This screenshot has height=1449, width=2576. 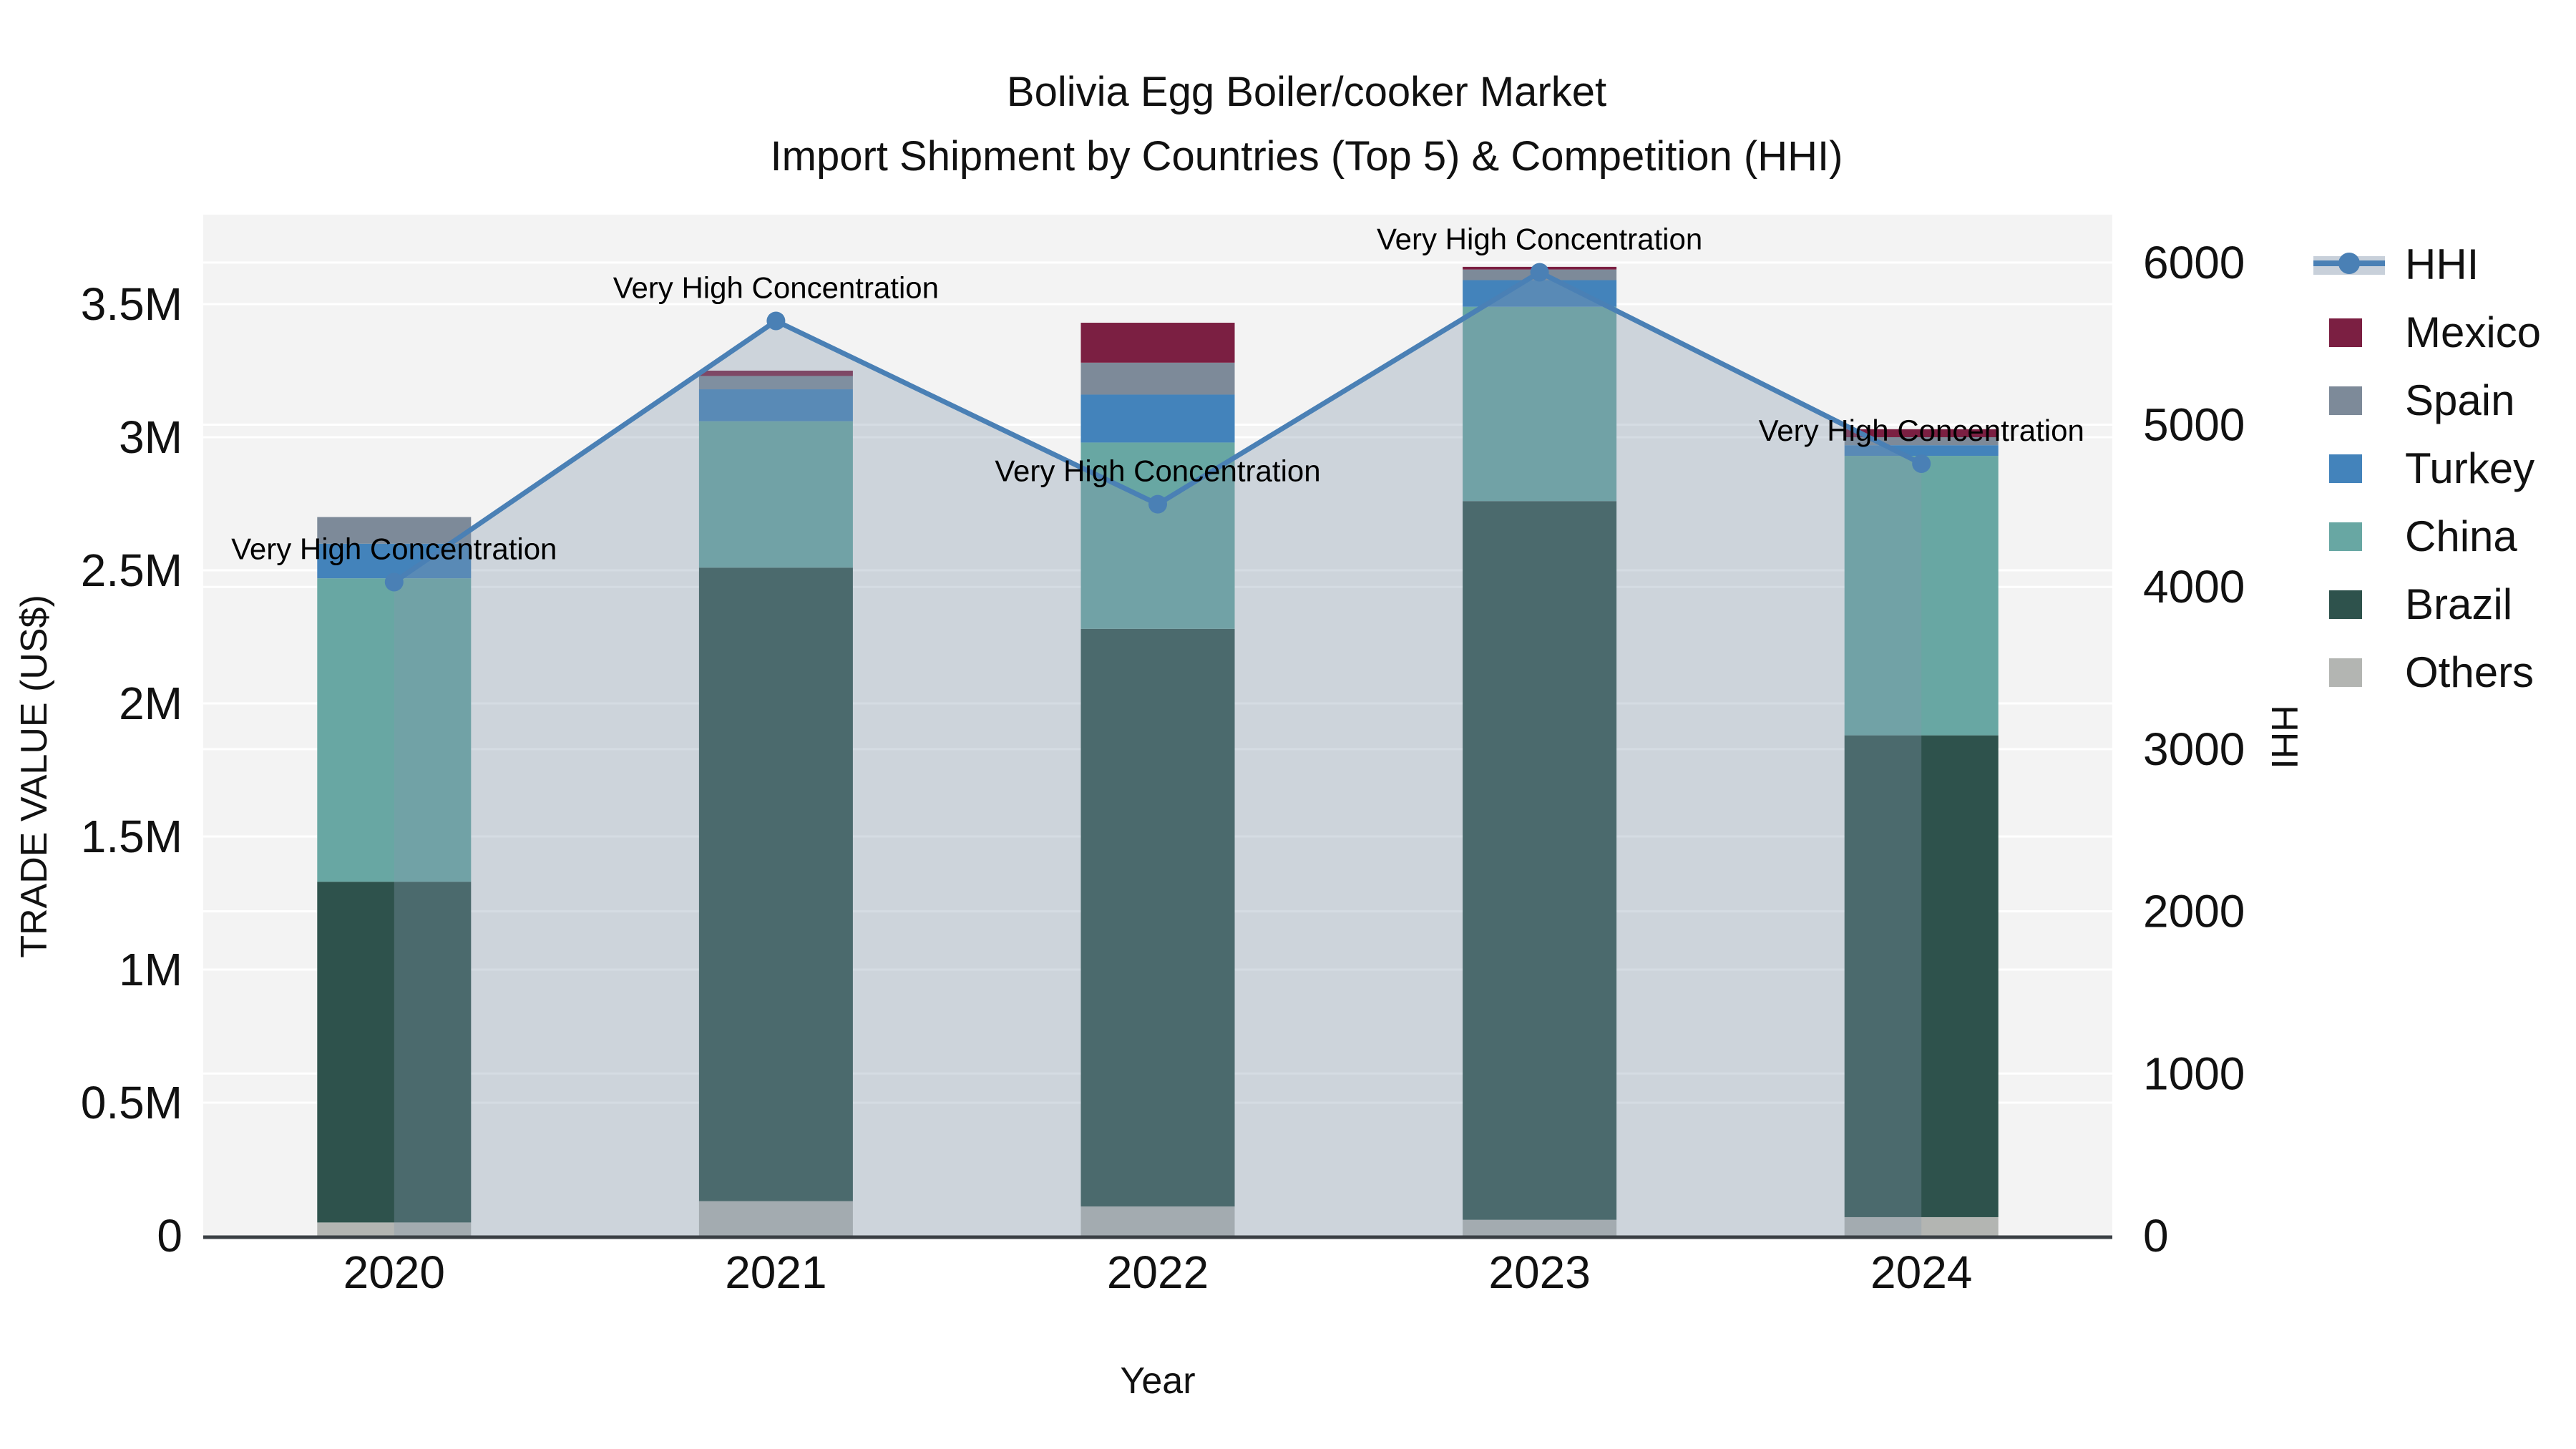 I want to click on chart-title: Bolivia Egg Boiler/cooker Market, so click(x=1306, y=92).